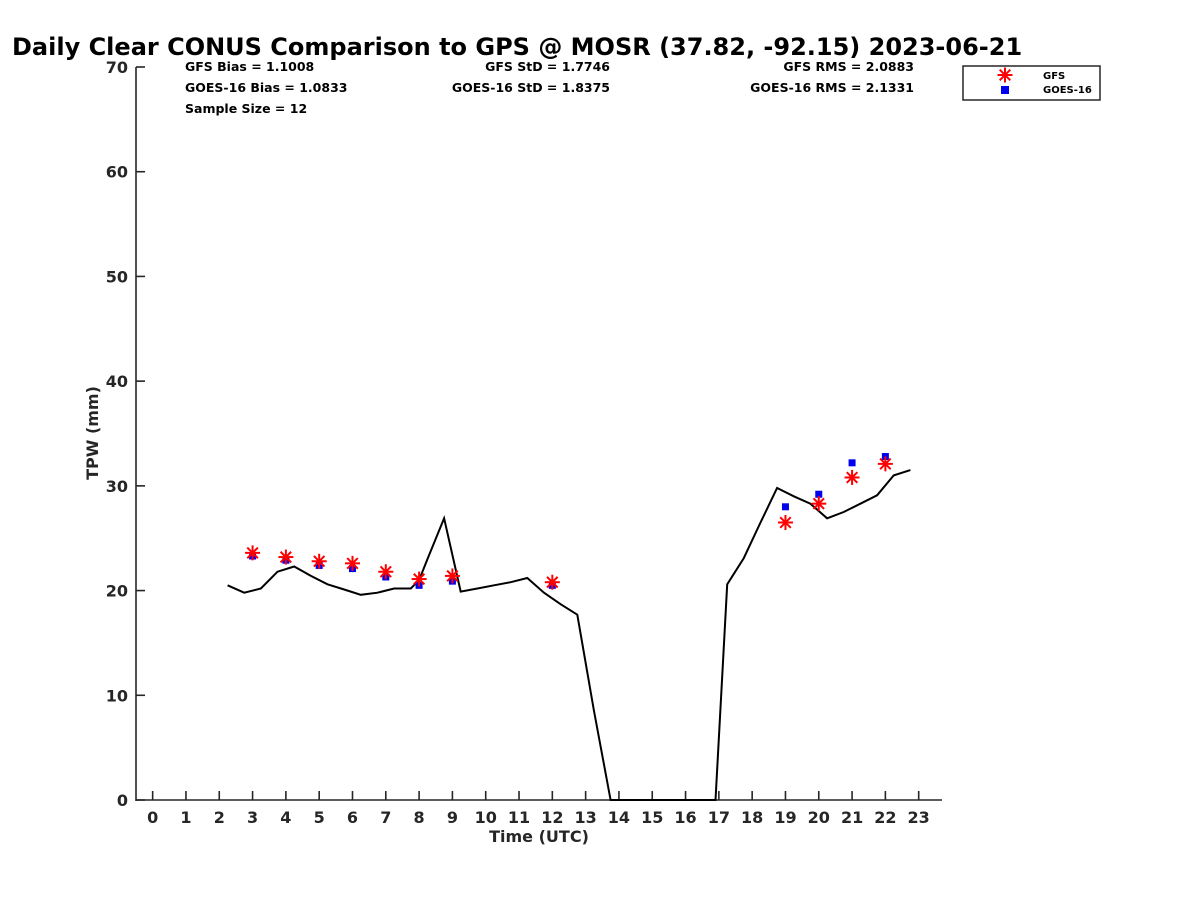 This screenshot has height=900, width=1200. Describe the element at coordinates (125, 434) in the screenshot. I see `y-ticks: 0 10 20 30 40 50 60 70` at that location.